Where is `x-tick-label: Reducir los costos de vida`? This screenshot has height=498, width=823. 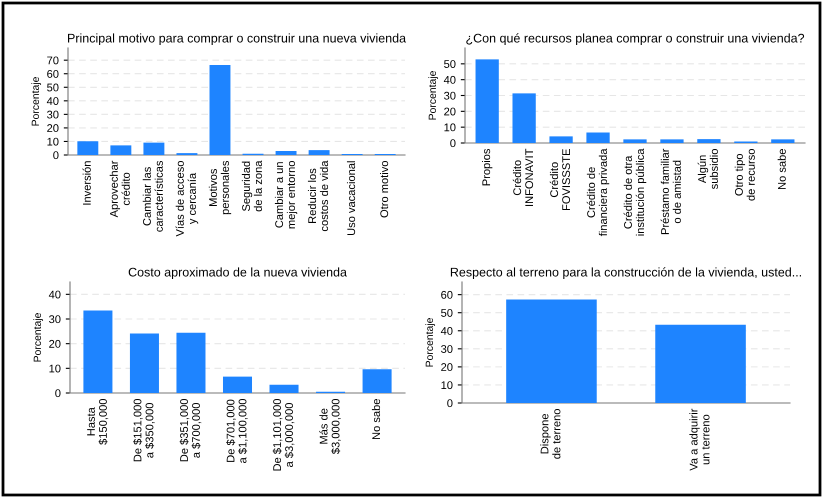
x-tick-label: Reducir los costos de vida is located at coordinates (318, 196).